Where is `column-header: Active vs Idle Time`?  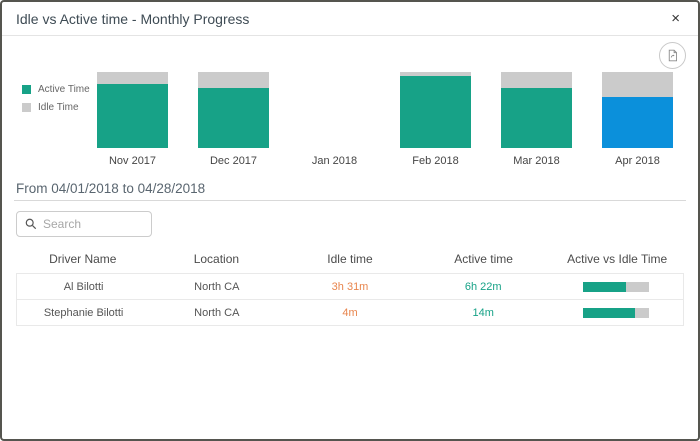
column-header: Active vs Idle Time is located at coordinates (617, 259).